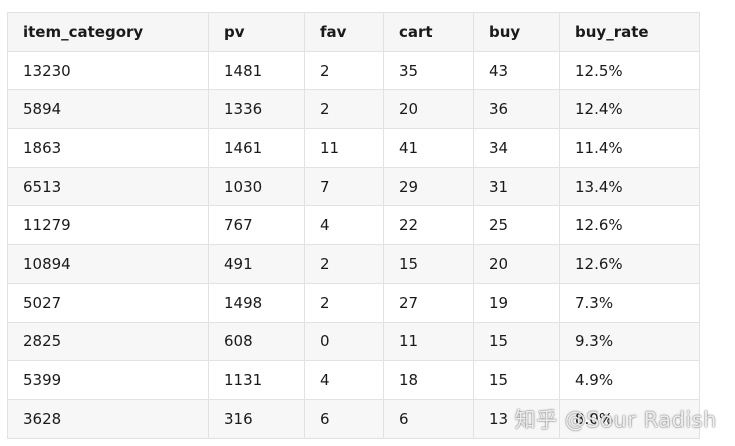  I want to click on header-cart: cart, so click(428, 32).